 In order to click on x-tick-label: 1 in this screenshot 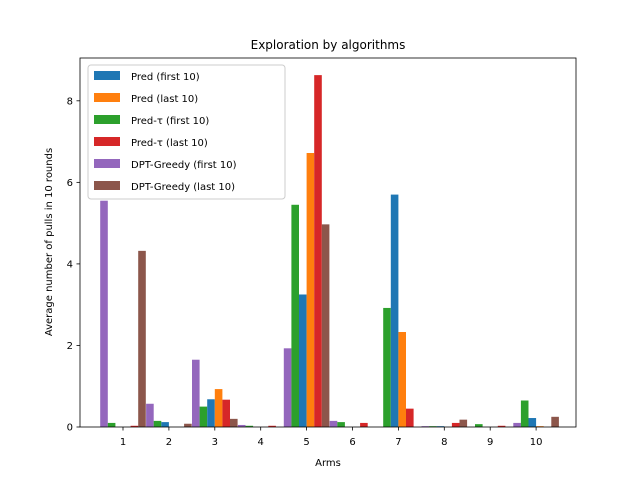, I will do `click(123, 442)`.